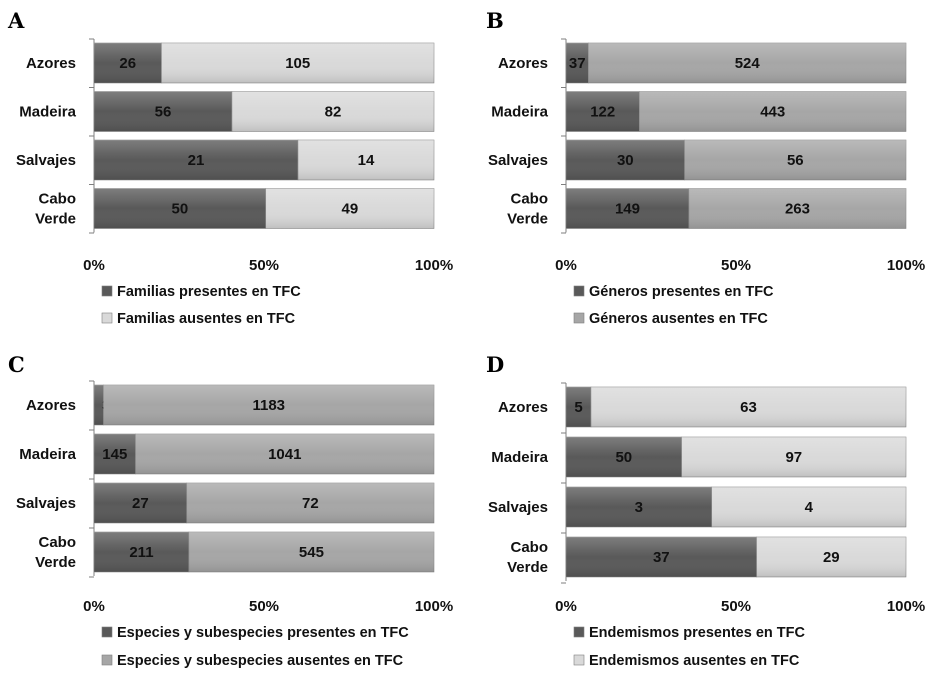 This screenshot has height=674, width=928. I want to click on bar-value-label: 122, so click(602, 112).